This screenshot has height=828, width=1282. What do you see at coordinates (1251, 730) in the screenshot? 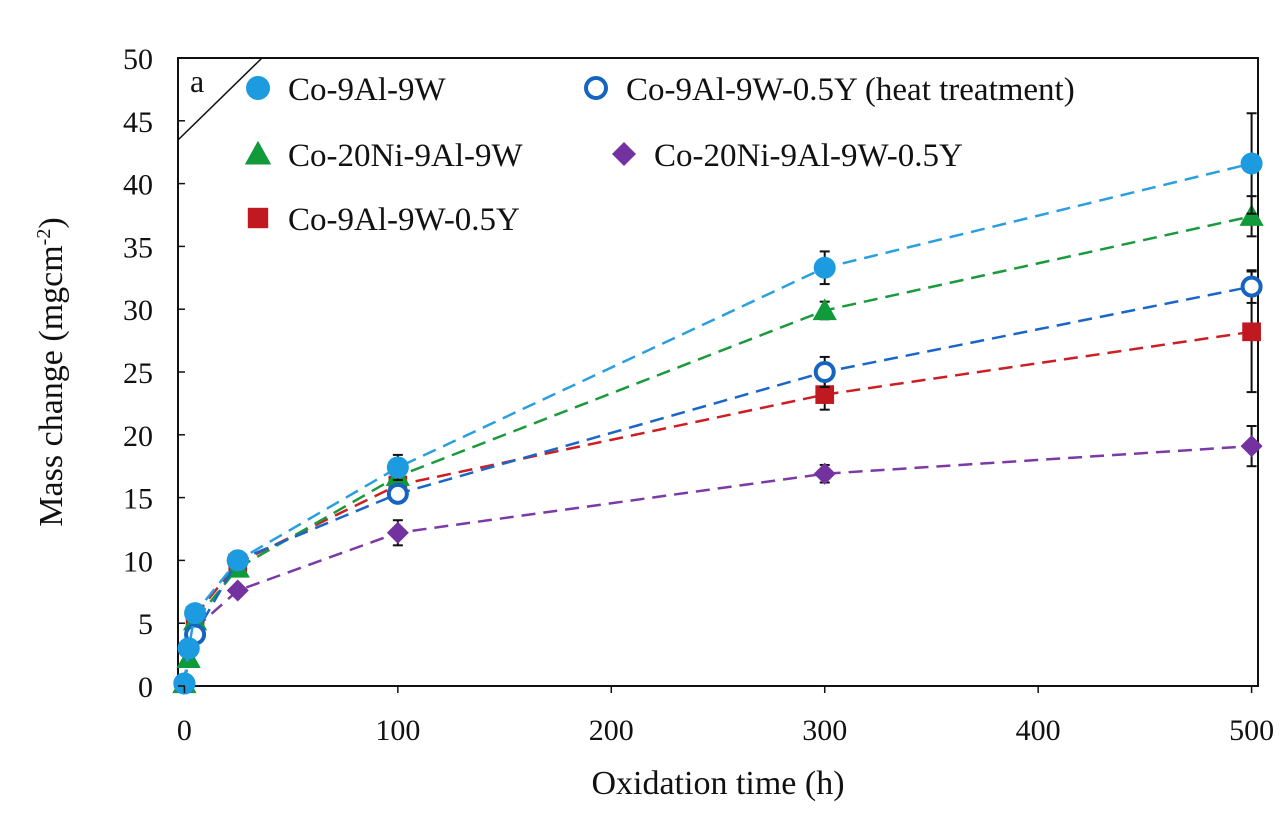
I see `x-tick-label: 500` at bounding box center [1251, 730].